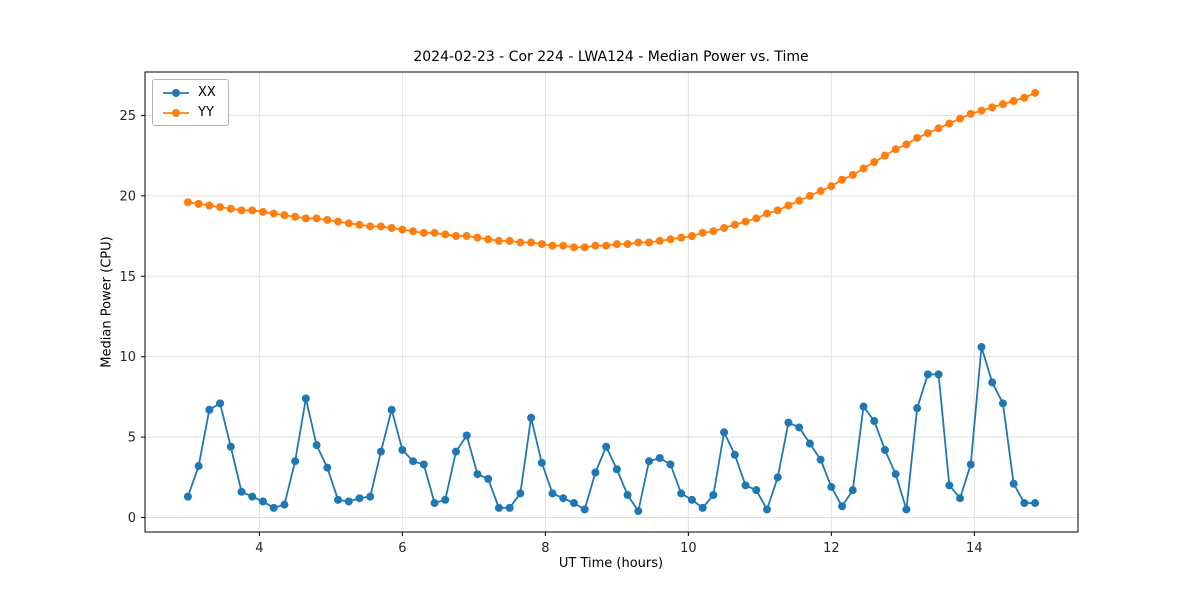  What do you see at coordinates (259, 548) in the screenshot?
I see `svg-text: 4` at bounding box center [259, 548].